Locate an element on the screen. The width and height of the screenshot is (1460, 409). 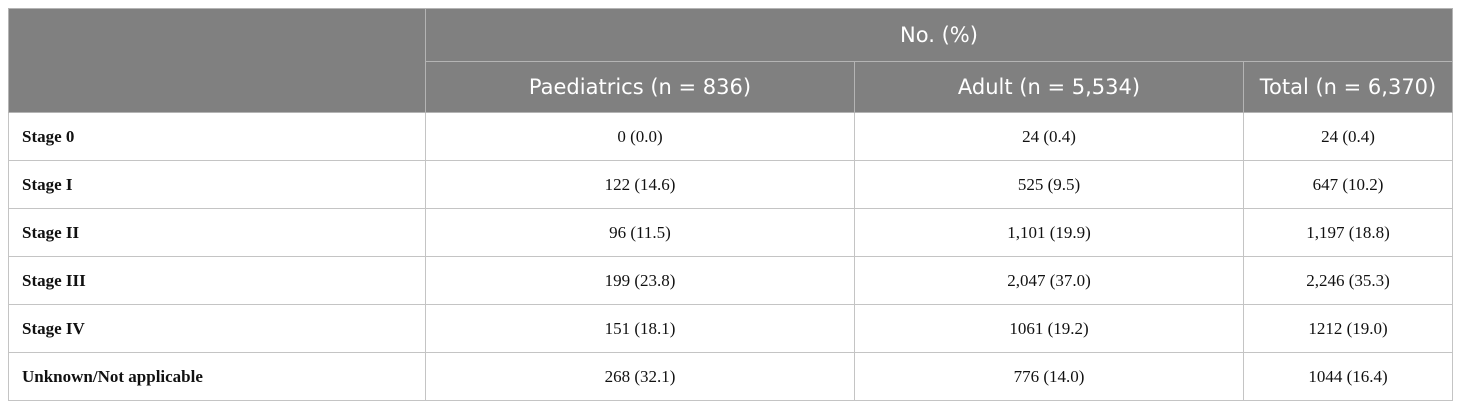
header-paediatrics: Paediatrics (n = 836) is located at coordinates (640, 87).